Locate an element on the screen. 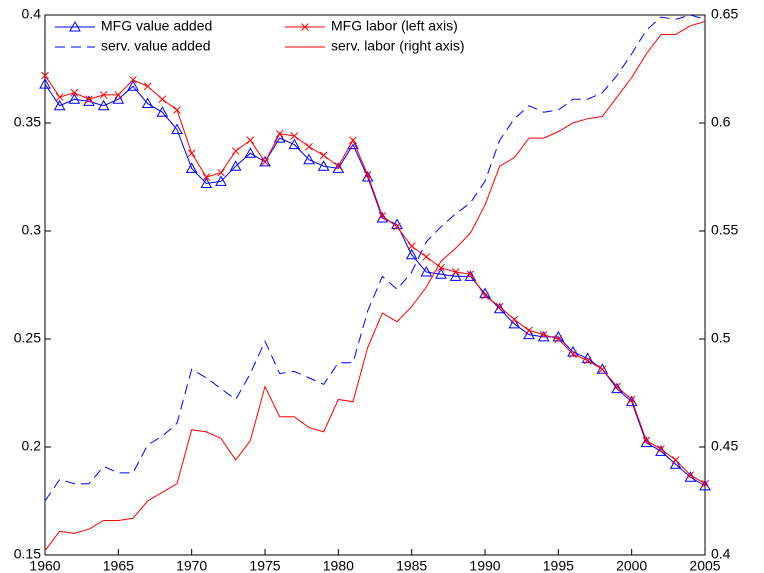 The width and height of the screenshot is (764, 573). y2-tick-label: 0.55 is located at coordinates (724, 230).